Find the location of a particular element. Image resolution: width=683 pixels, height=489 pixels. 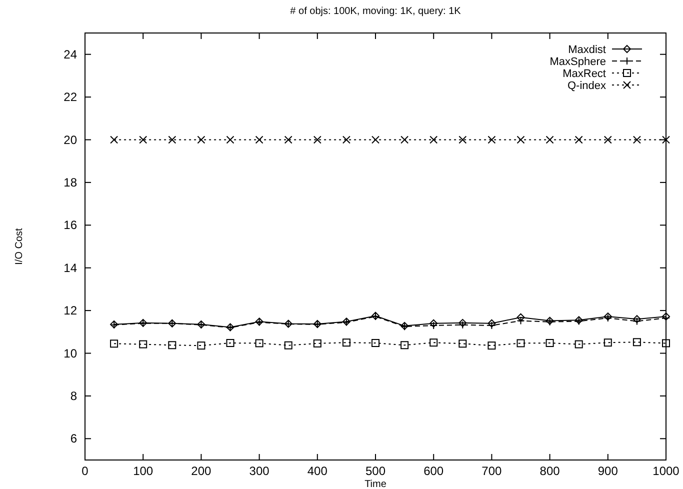

x-tick-label: 0 is located at coordinates (85, 471).